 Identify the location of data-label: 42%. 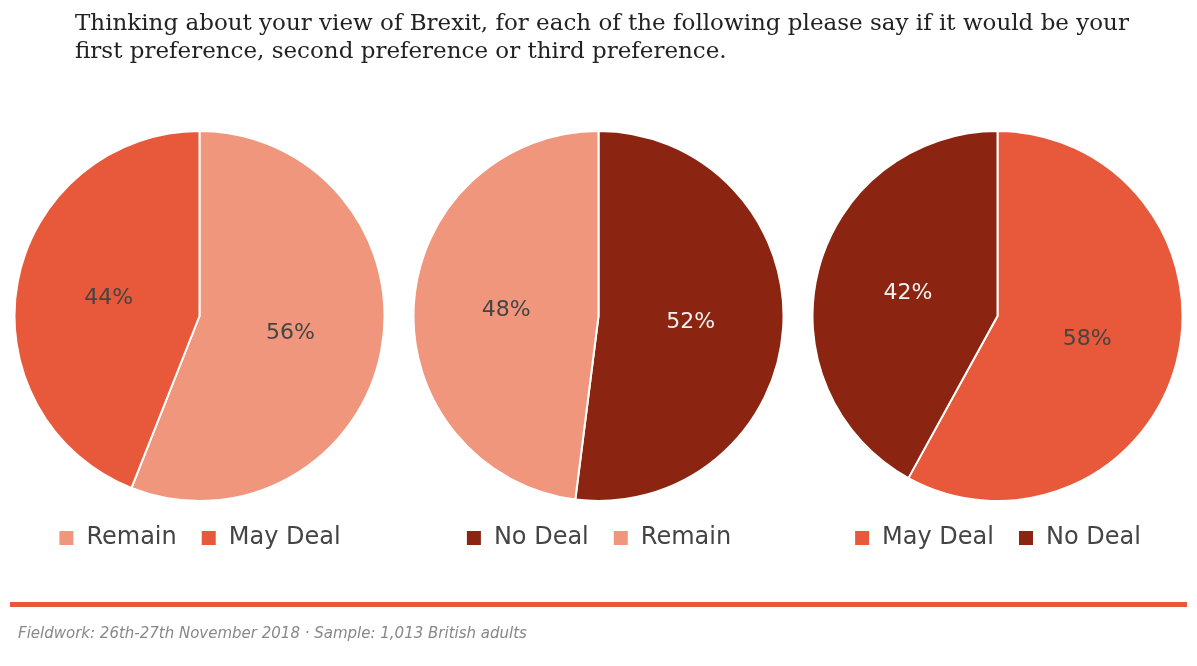
(908, 291).